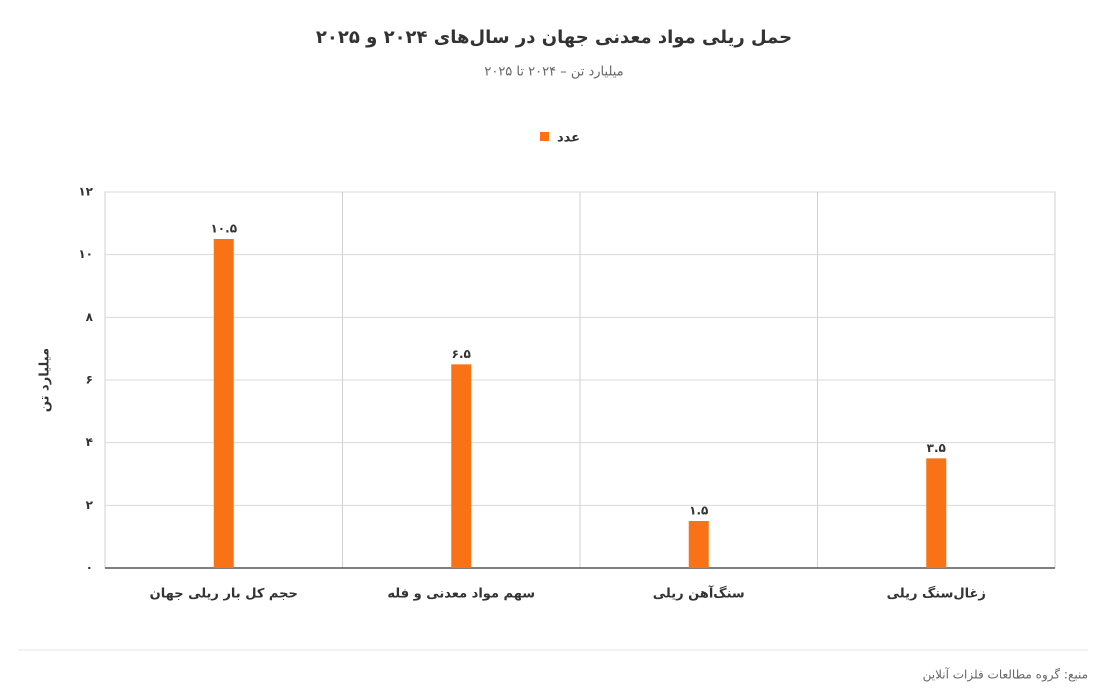 This screenshot has width=1108, height=697. What do you see at coordinates (85, 254) in the screenshot?
I see `y-tick-label: ۱۰` at bounding box center [85, 254].